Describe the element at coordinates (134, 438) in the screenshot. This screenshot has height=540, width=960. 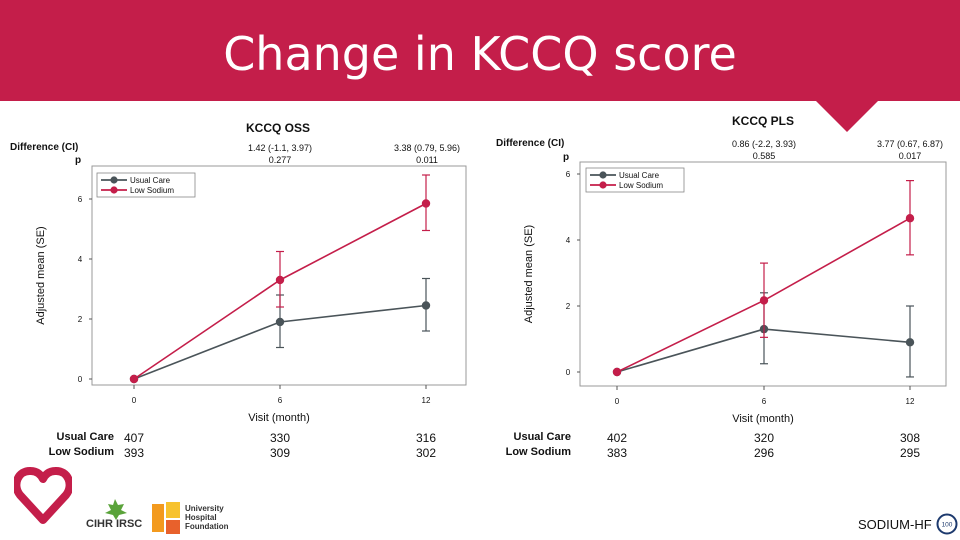
I see `chart1-count-usual-0: 407` at that location.